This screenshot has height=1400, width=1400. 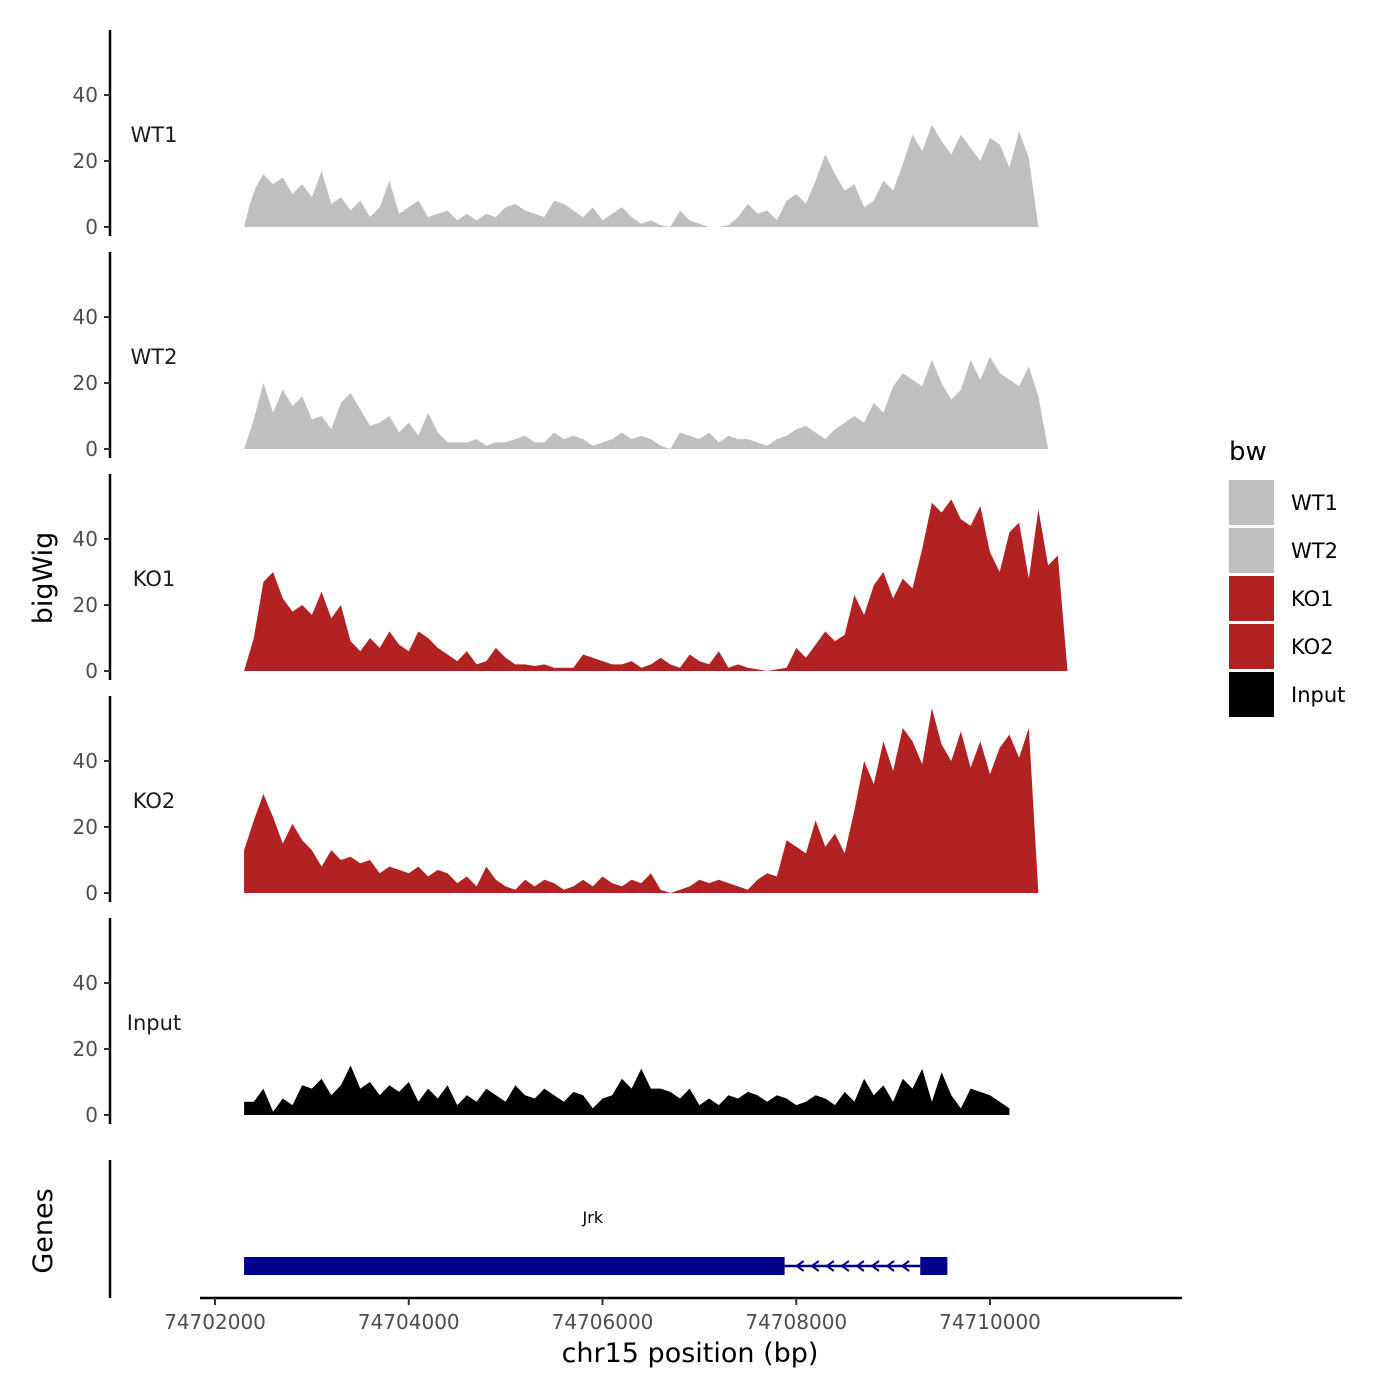 I want to click on x-tick-label: 74708000, so click(x=796, y=1322).